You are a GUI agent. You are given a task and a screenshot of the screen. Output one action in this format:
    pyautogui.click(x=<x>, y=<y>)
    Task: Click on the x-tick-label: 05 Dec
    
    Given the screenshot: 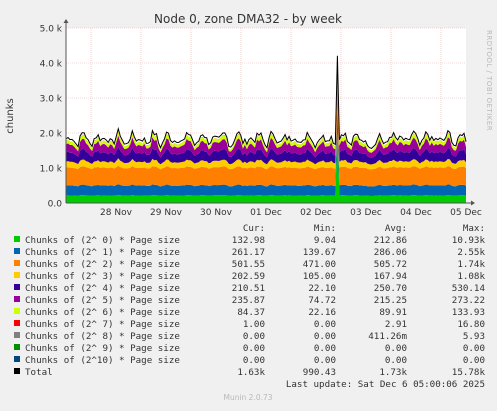 What is the action you would take?
    pyautogui.click(x=466, y=213)
    